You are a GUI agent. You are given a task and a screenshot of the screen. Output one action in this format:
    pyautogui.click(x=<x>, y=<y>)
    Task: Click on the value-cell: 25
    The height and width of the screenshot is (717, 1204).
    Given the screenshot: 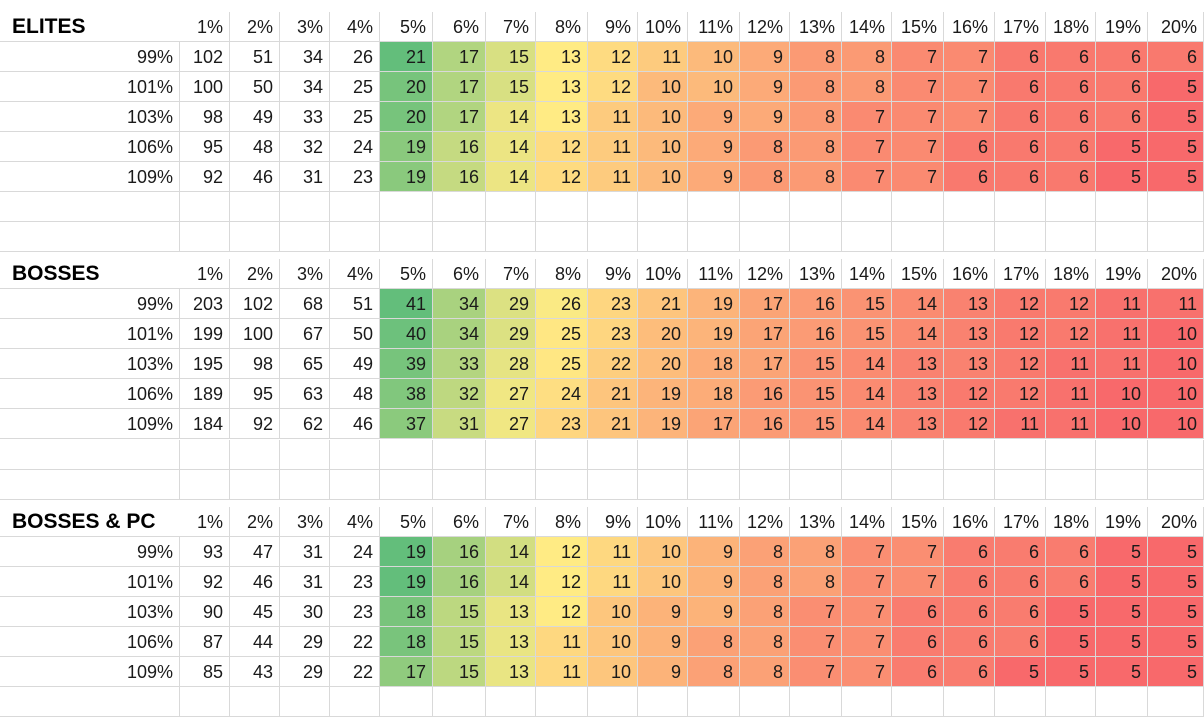 What is the action you would take?
    pyautogui.click(x=562, y=364)
    